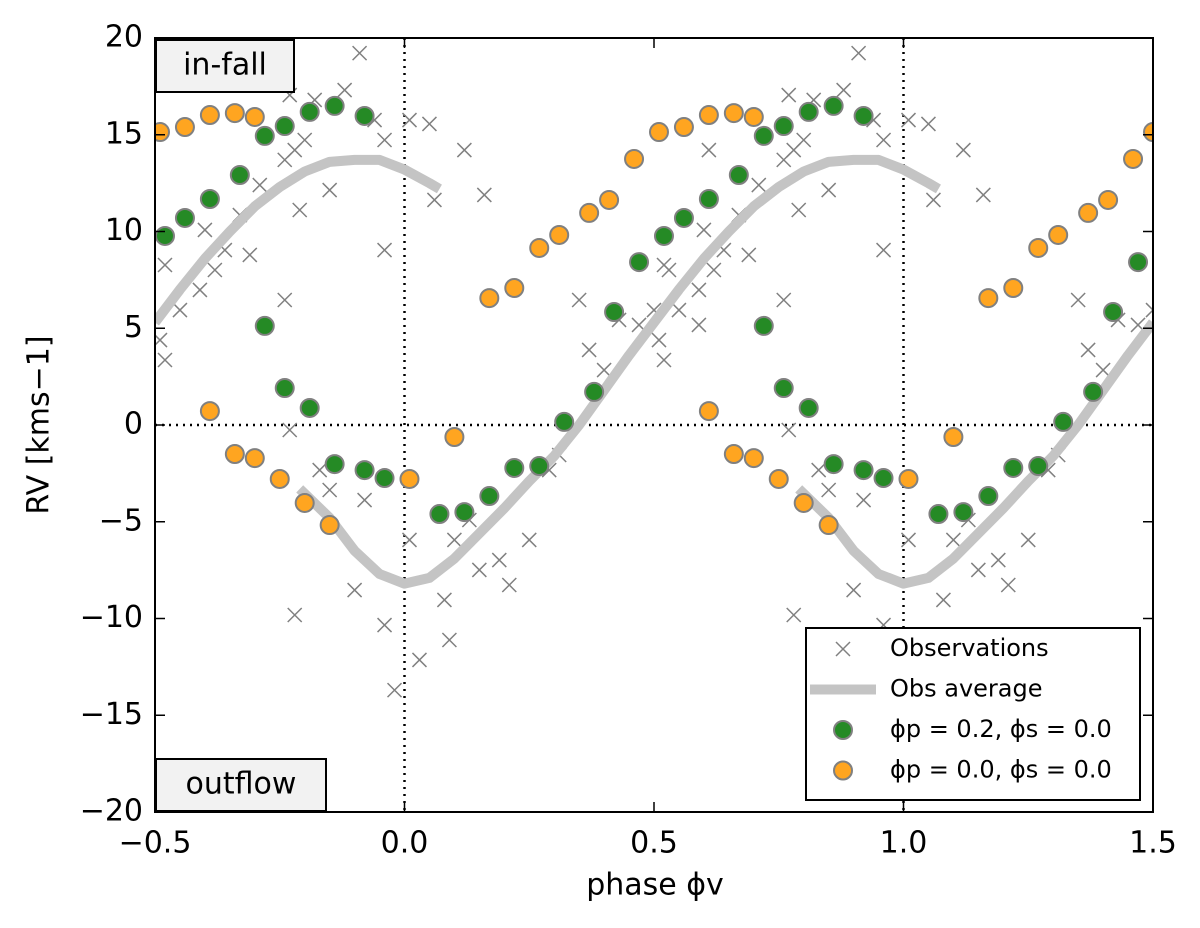 The height and width of the screenshot is (928, 1200). I want to click on y-tick-label: −15, so click(111, 714).